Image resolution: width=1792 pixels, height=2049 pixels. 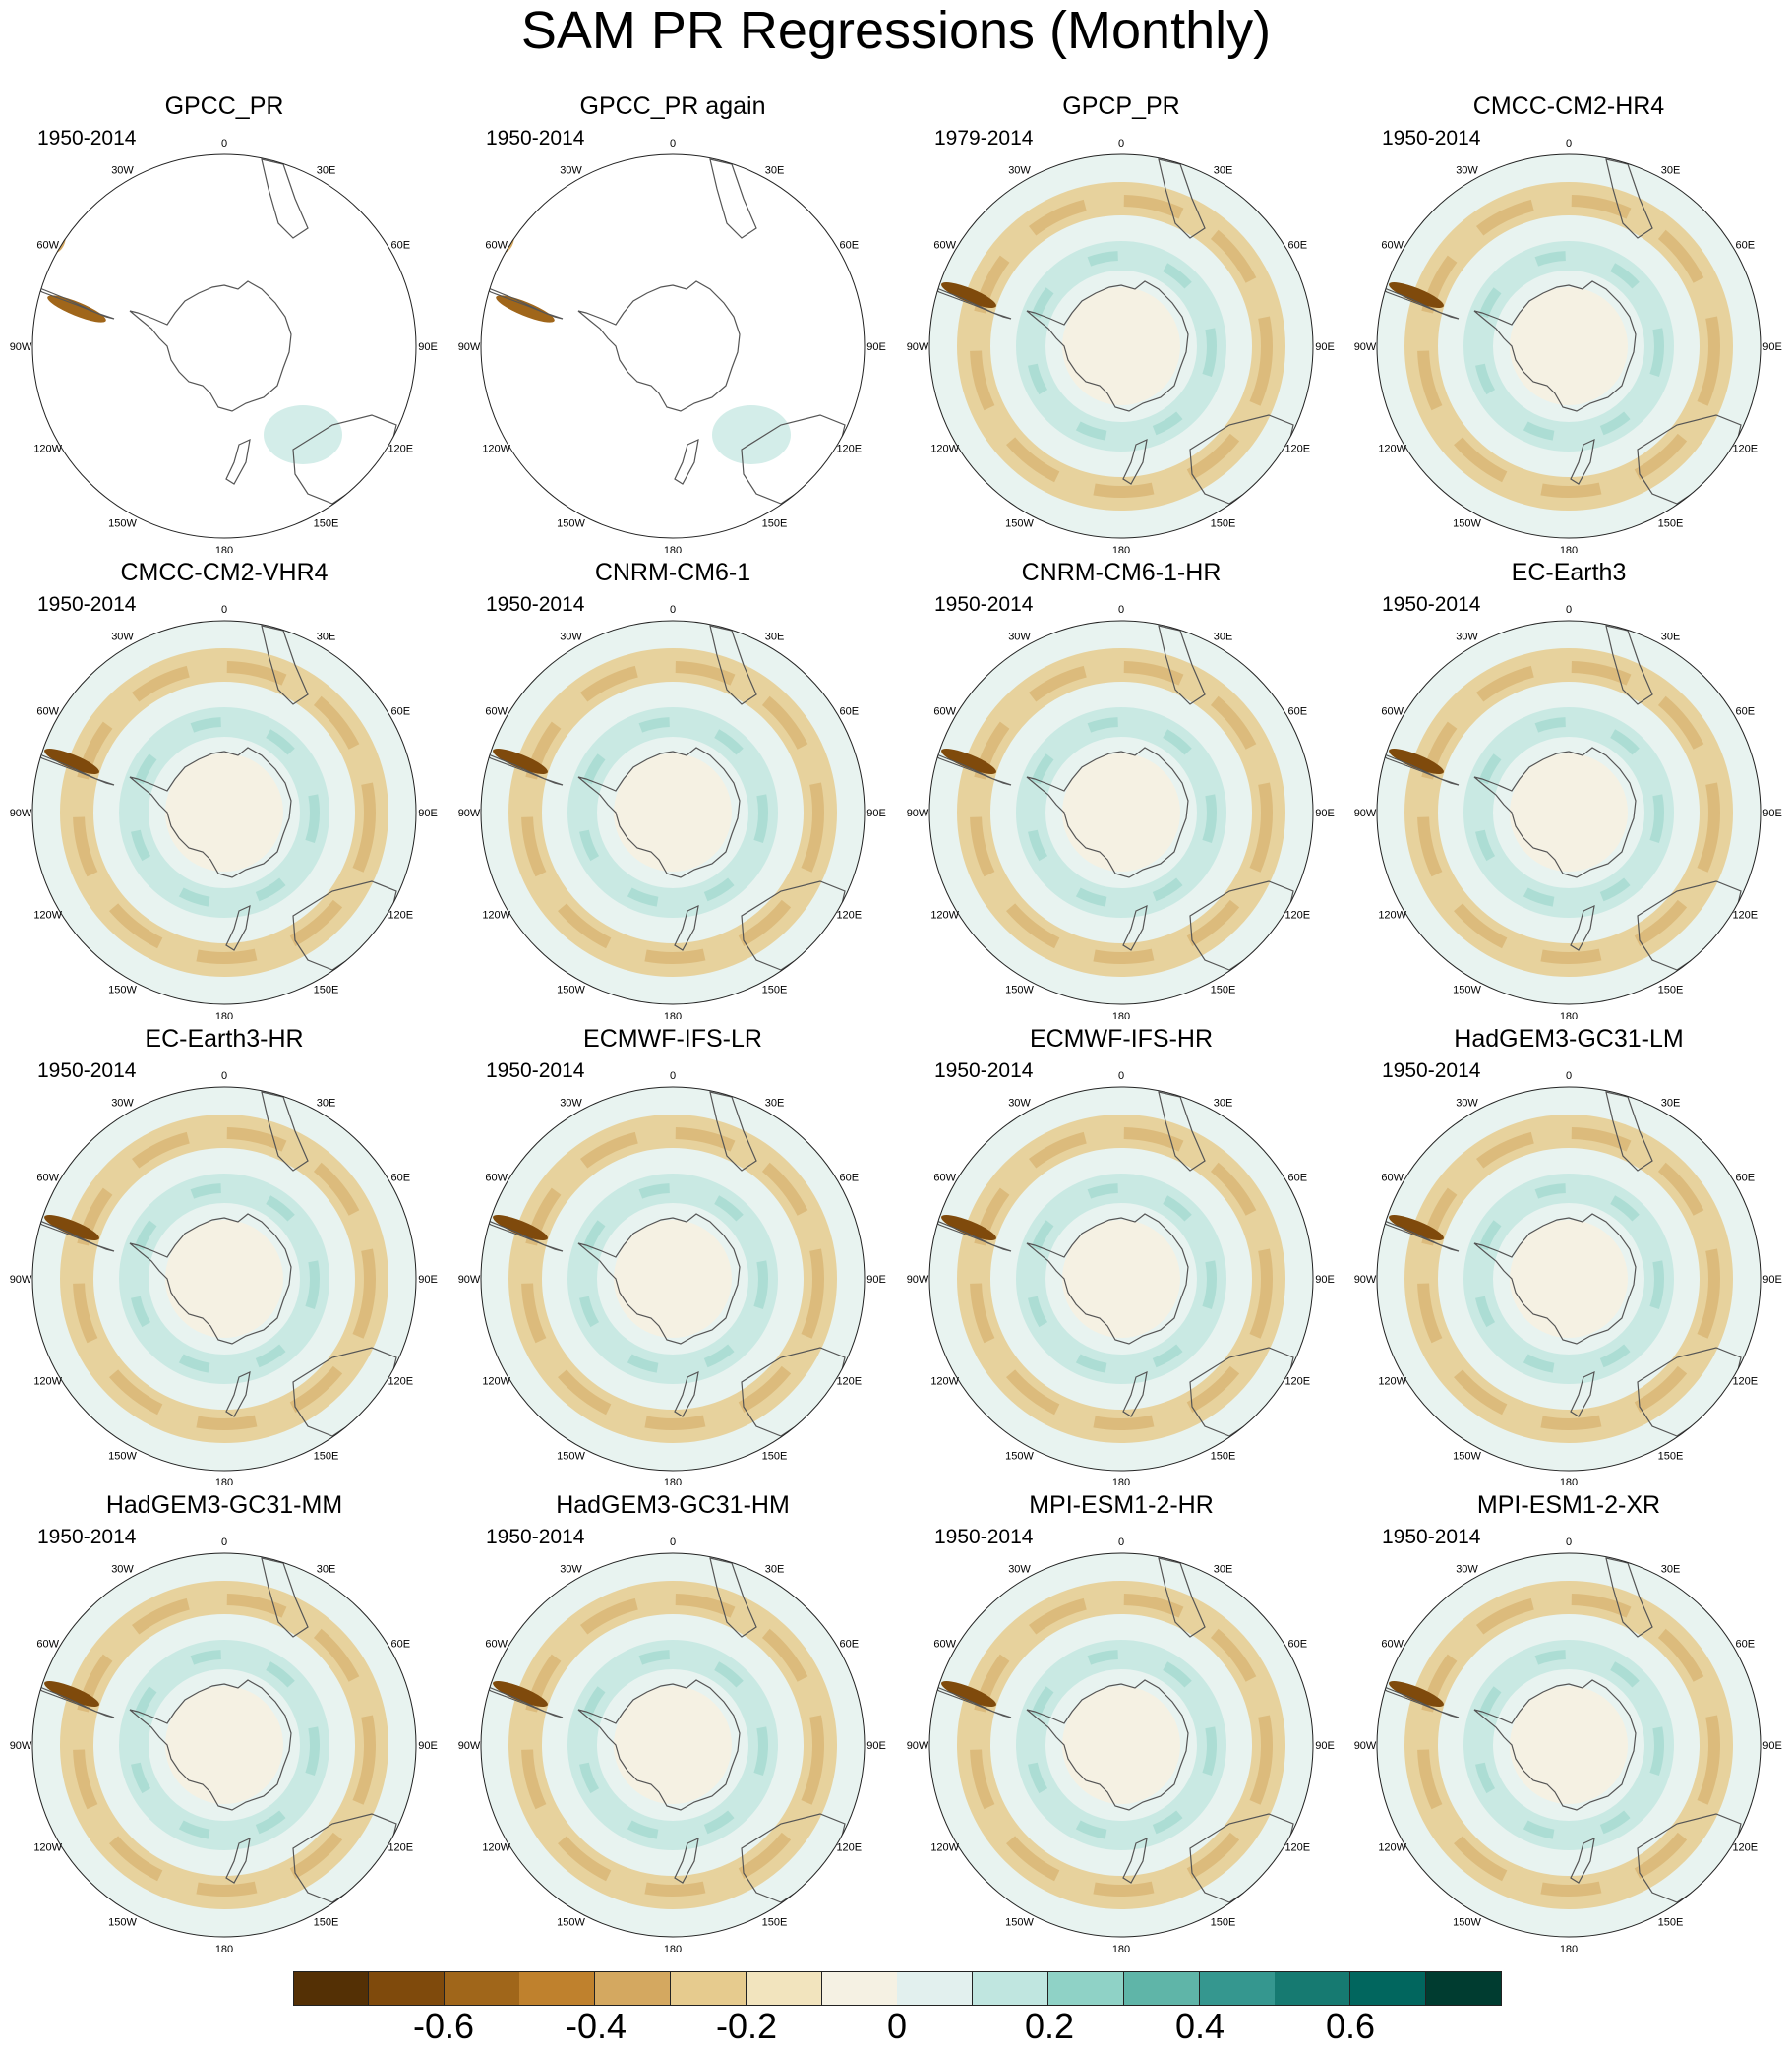 What do you see at coordinates (1121, 1505) in the screenshot?
I see `panel-title: MPI-ESM1-2-HR` at bounding box center [1121, 1505].